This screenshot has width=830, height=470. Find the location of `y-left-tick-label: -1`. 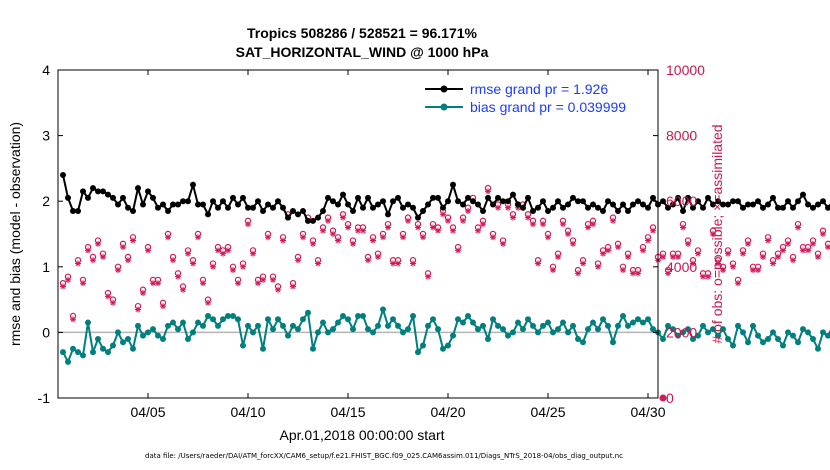

y-left-tick-label: -1 is located at coordinates (44, 398).